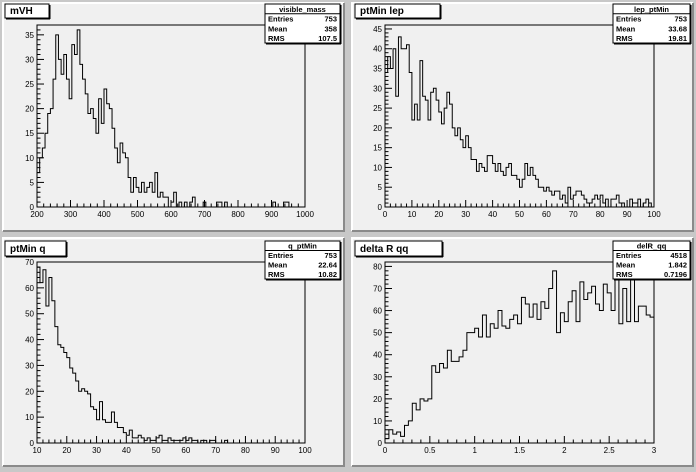 This screenshot has width=696, height=472. I want to click on stats-key: RMS, so click(276, 38).